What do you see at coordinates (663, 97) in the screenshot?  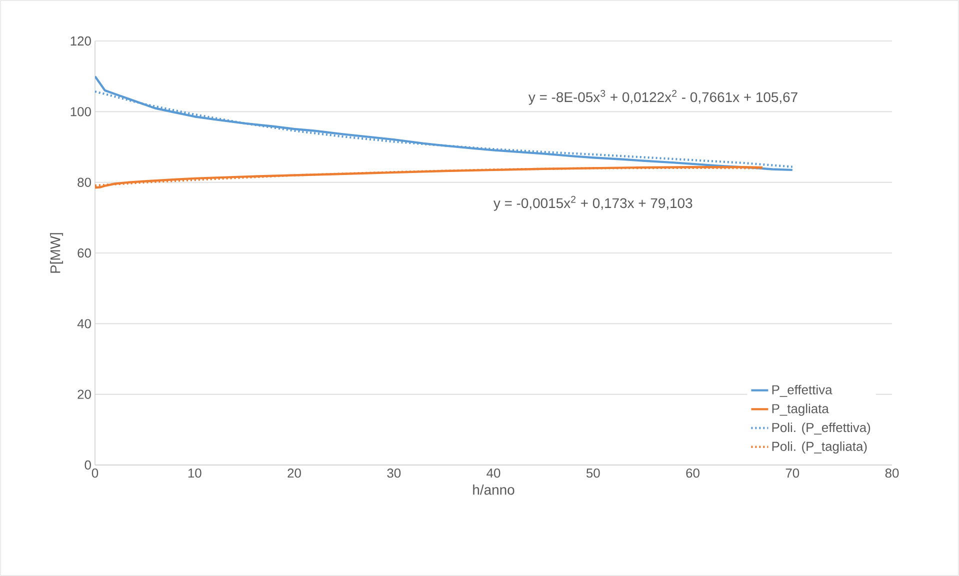 I see `annotation: y = -8E-05x$^{3}$ + 0,0122x$^{2}$ - 0,7661x + 105,67` at bounding box center [663, 97].